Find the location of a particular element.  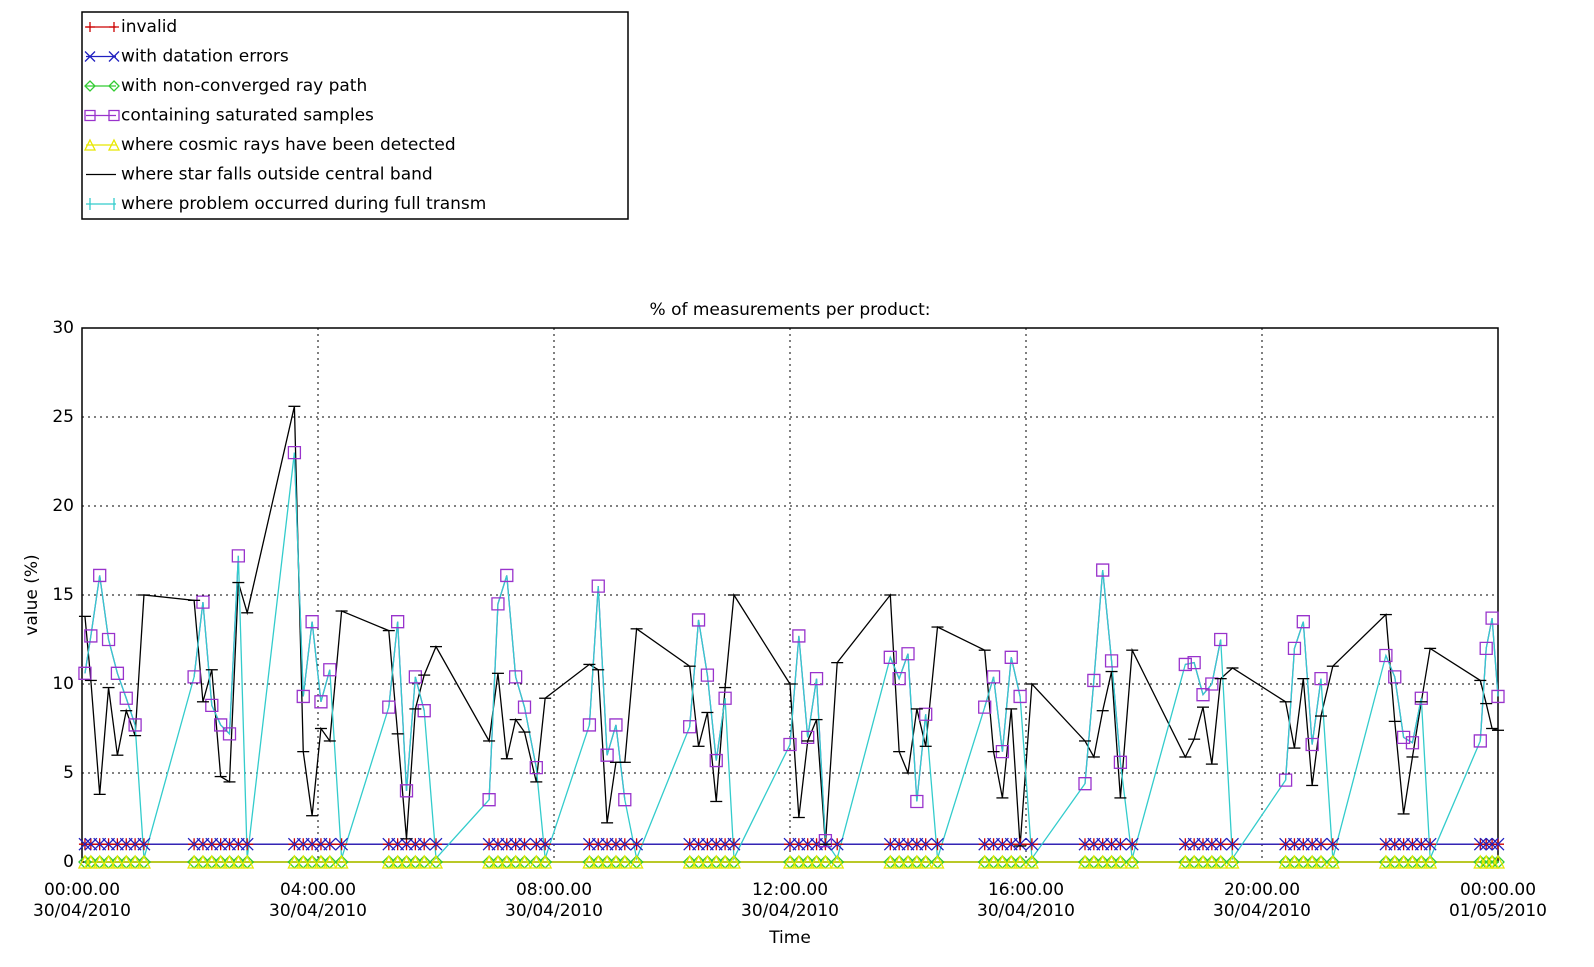

y-tick-label: 10 is located at coordinates (63, 684).